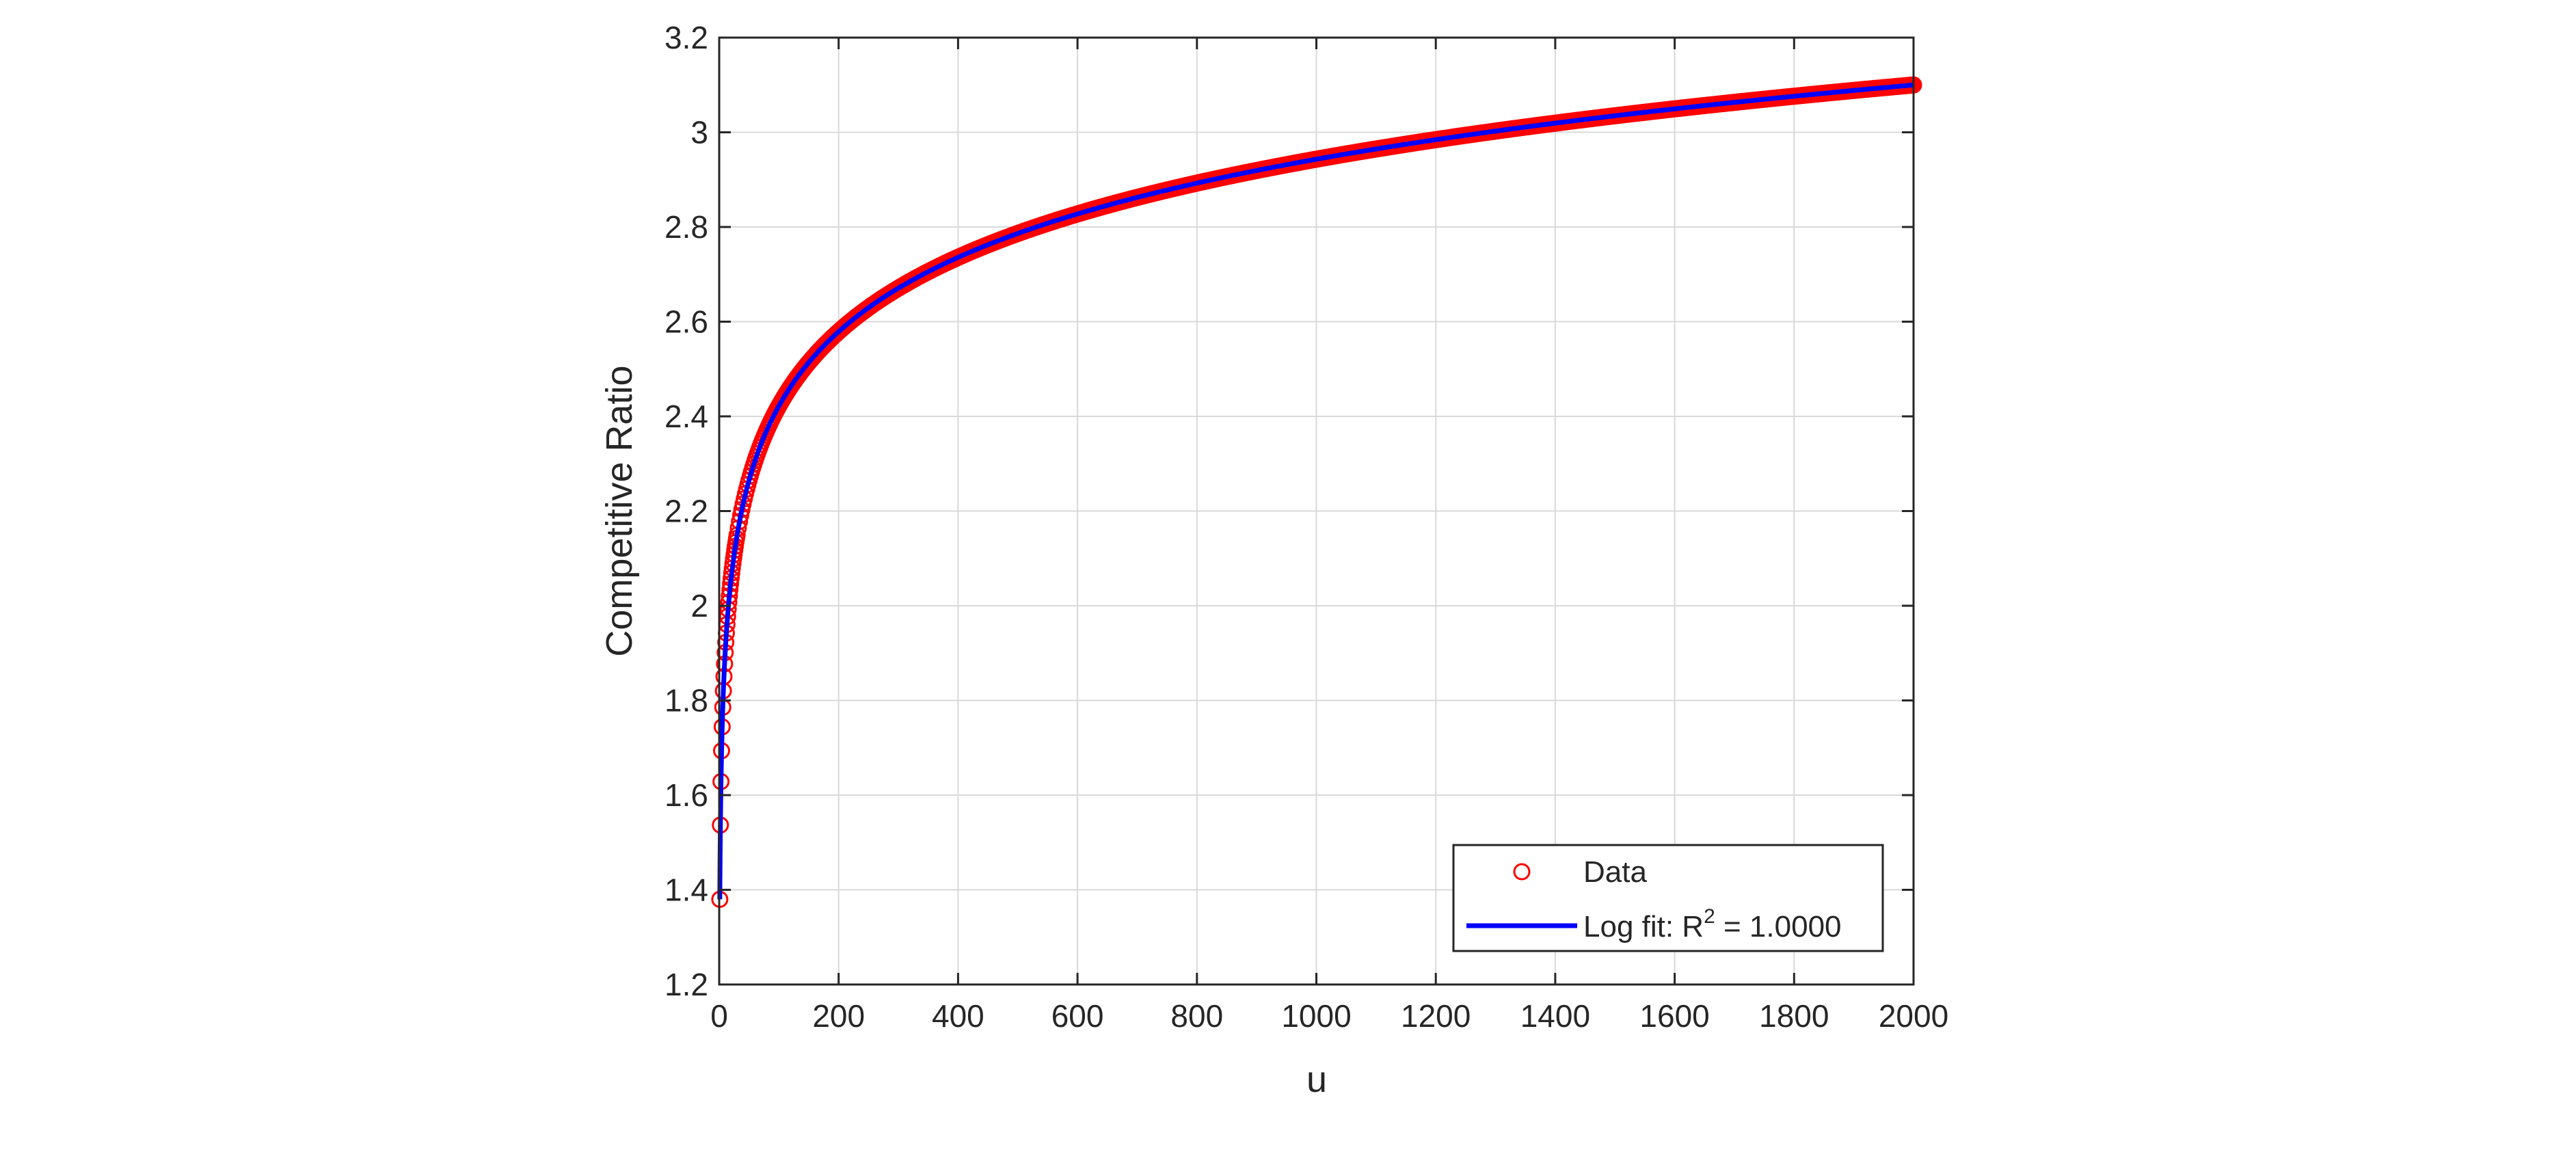 This screenshot has width=2576, height=1165. What do you see at coordinates (1643, 926) in the screenshot?
I see `legend-fit-label-main: Log fit: R` at bounding box center [1643, 926].